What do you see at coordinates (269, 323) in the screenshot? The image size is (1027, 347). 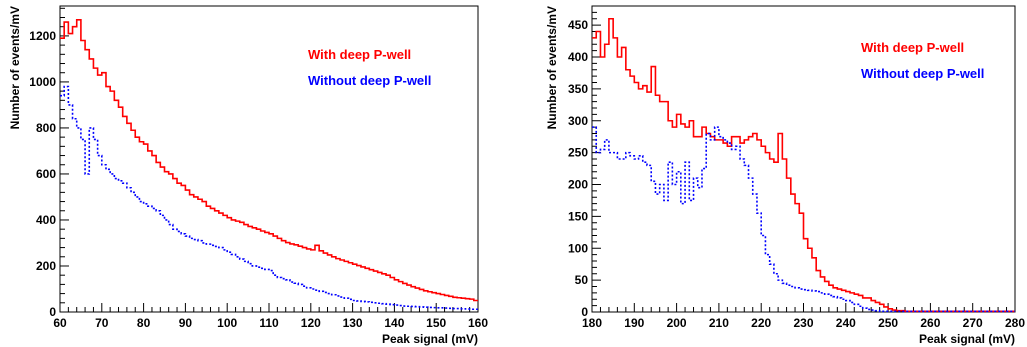 I see `x-tick-label: 110` at bounding box center [269, 323].